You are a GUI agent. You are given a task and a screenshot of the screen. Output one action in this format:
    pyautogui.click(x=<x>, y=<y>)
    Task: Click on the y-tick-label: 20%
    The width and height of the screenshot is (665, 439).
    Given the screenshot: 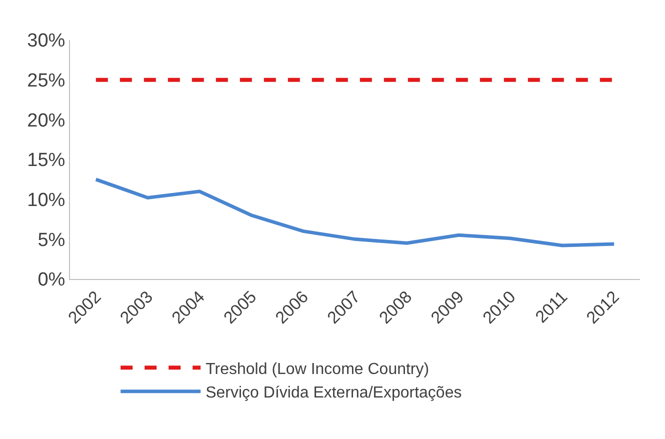 What is the action you would take?
    pyautogui.click(x=46, y=121)
    